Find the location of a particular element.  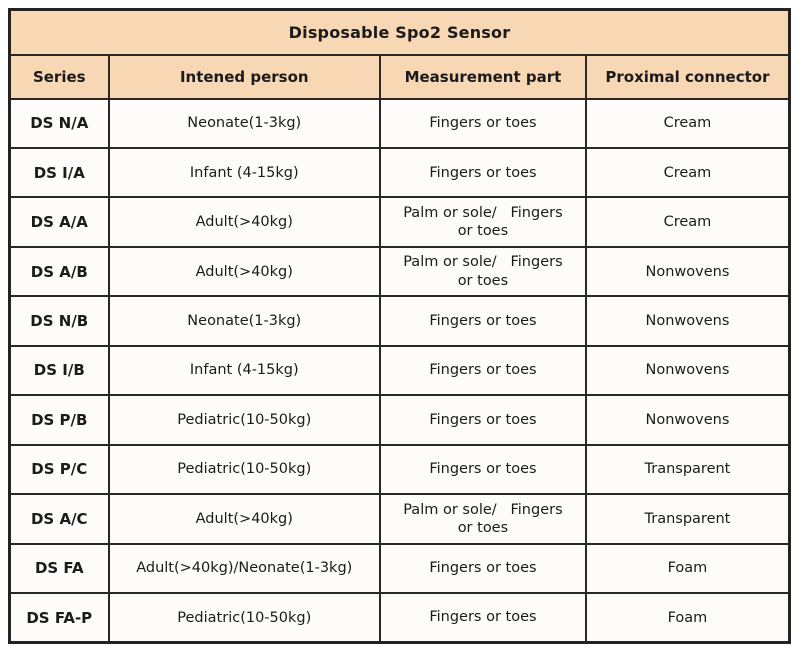

column-header-proximal-connector: Proximal connector is located at coordinates (687, 76).